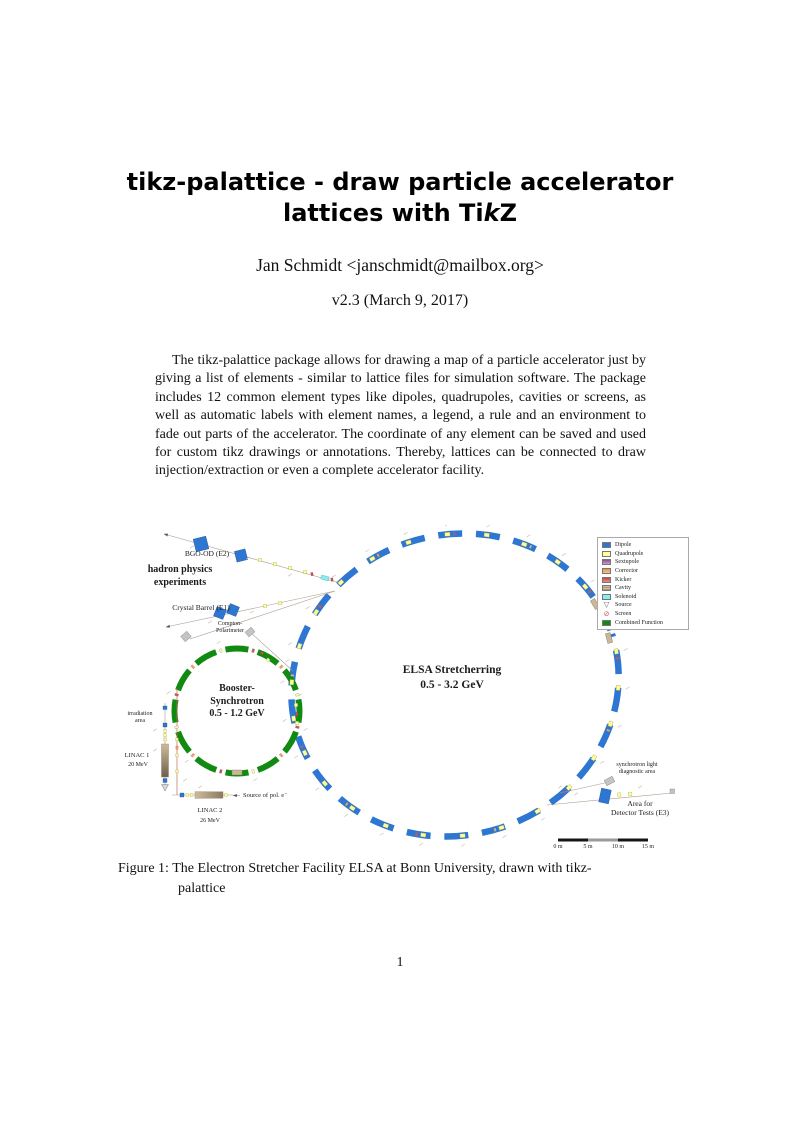  I want to click on linac1-label: LINAC 1, so click(137, 755).